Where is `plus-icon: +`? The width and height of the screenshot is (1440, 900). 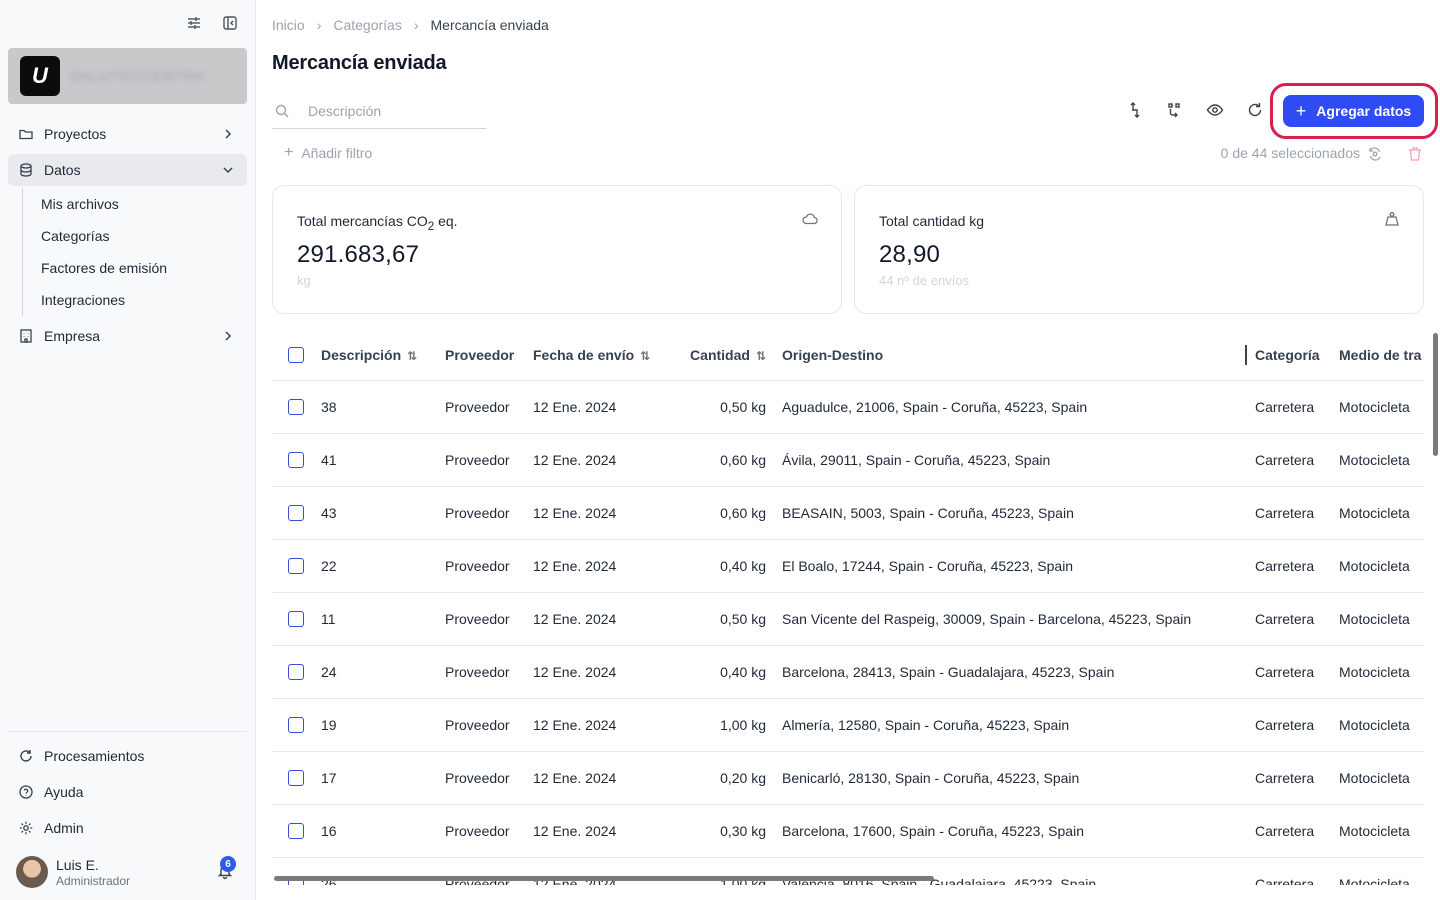 plus-icon: + is located at coordinates (1301, 111).